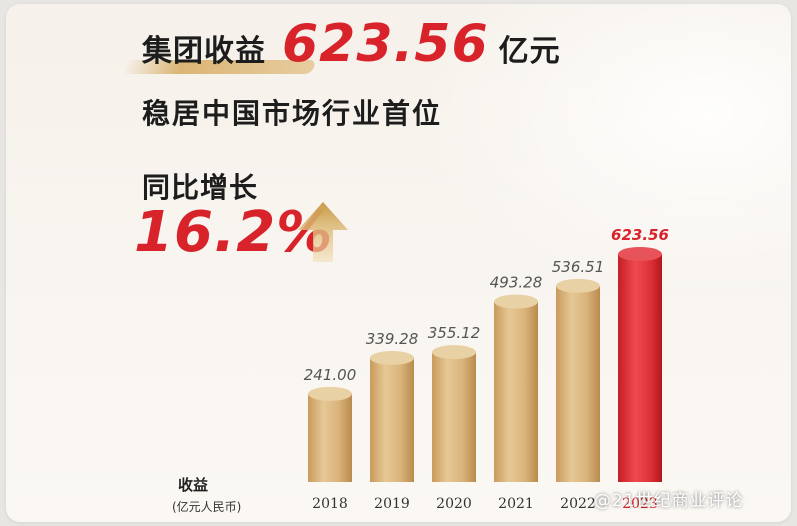 This screenshot has width=797, height=526. Describe the element at coordinates (200, 187) in the screenshot. I see `growth-label: 同比增长` at that location.